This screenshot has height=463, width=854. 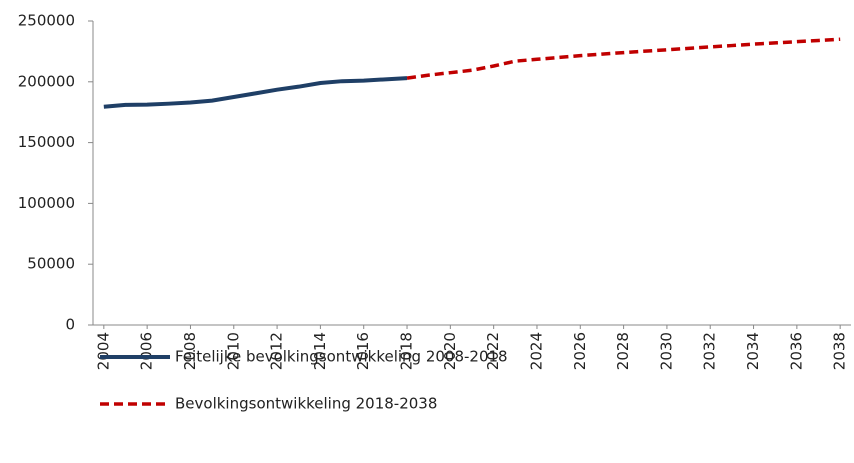 I want to click on x-tick-label: 2004, so click(x=103, y=351).